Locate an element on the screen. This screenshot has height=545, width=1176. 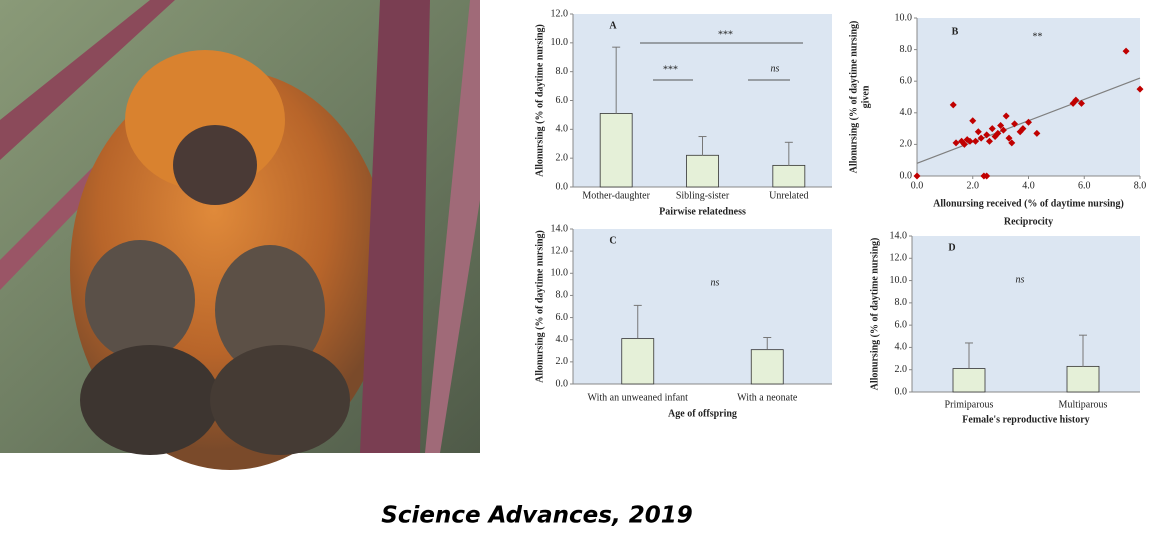
caption: Science Advances, 2019 is located at coordinates (536, 516).